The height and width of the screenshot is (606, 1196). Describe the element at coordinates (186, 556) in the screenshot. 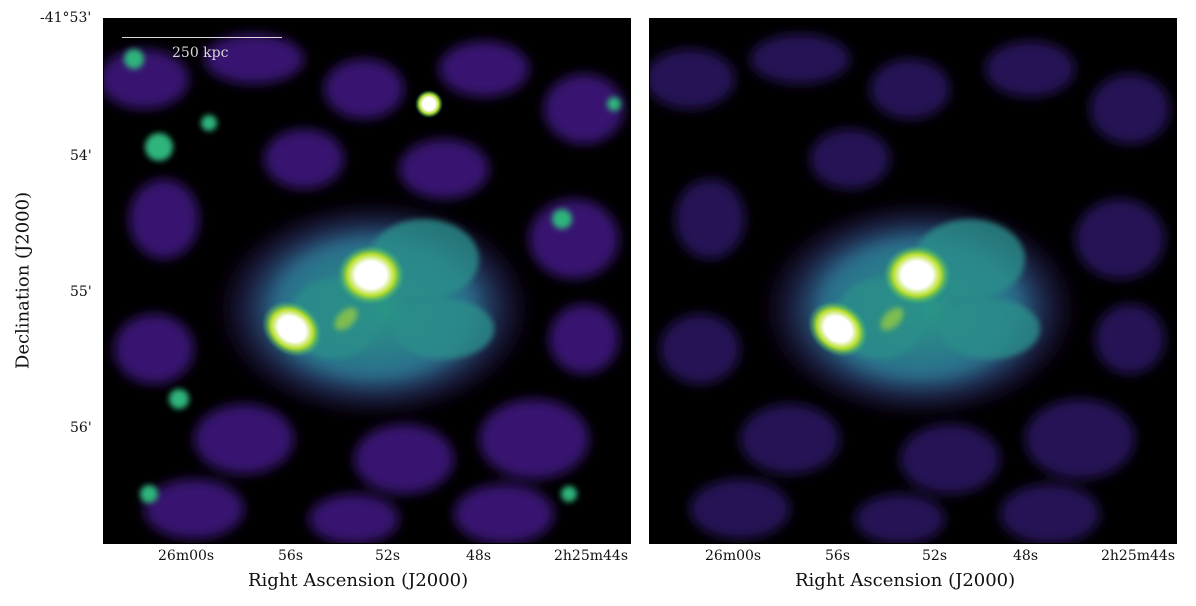

I see `left-x-tick-label: 26m00s` at that location.